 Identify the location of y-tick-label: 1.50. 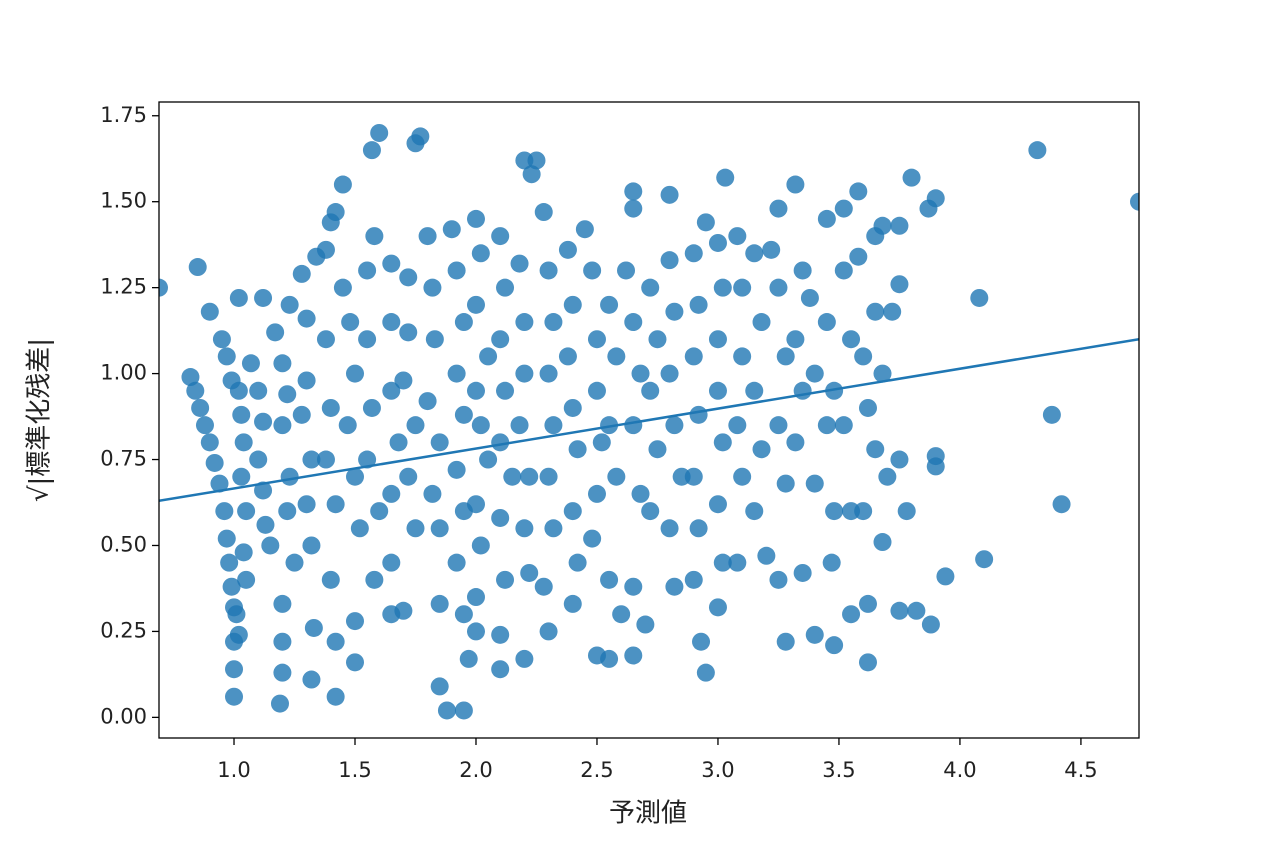
(123, 201).